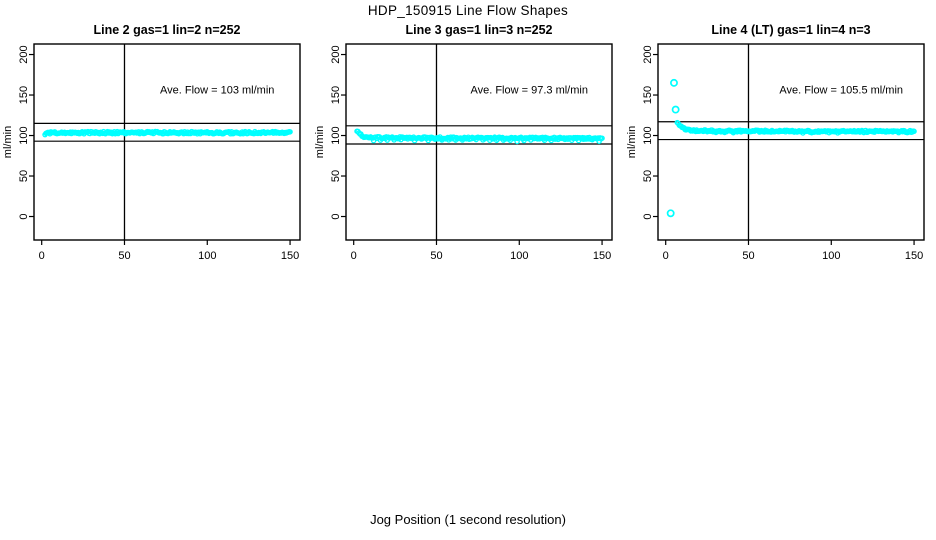 The height and width of the screenshot is (540, 936). What do you see at coordinates (479, 30) in the screenshot?
I see `panel-title: Line 3 gas=1 lin=3 n=252` at bounding box center [479, 30].